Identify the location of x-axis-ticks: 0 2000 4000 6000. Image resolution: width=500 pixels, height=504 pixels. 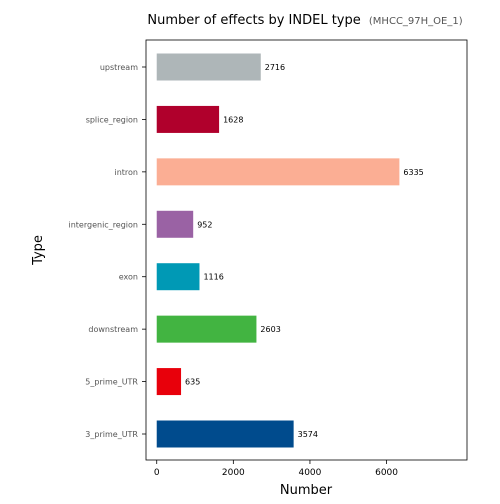
(276, 469).